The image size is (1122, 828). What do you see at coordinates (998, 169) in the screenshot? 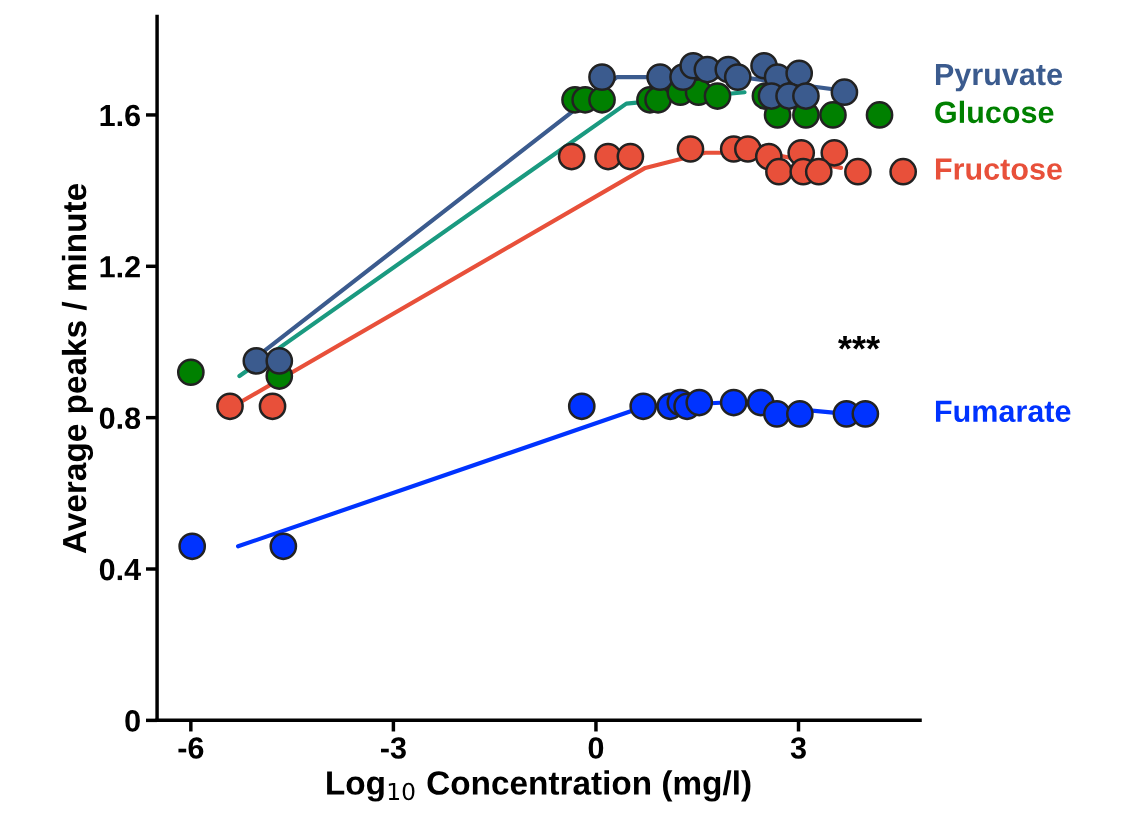
I see `series-label: Fructose` at bounding box center [998, 169].